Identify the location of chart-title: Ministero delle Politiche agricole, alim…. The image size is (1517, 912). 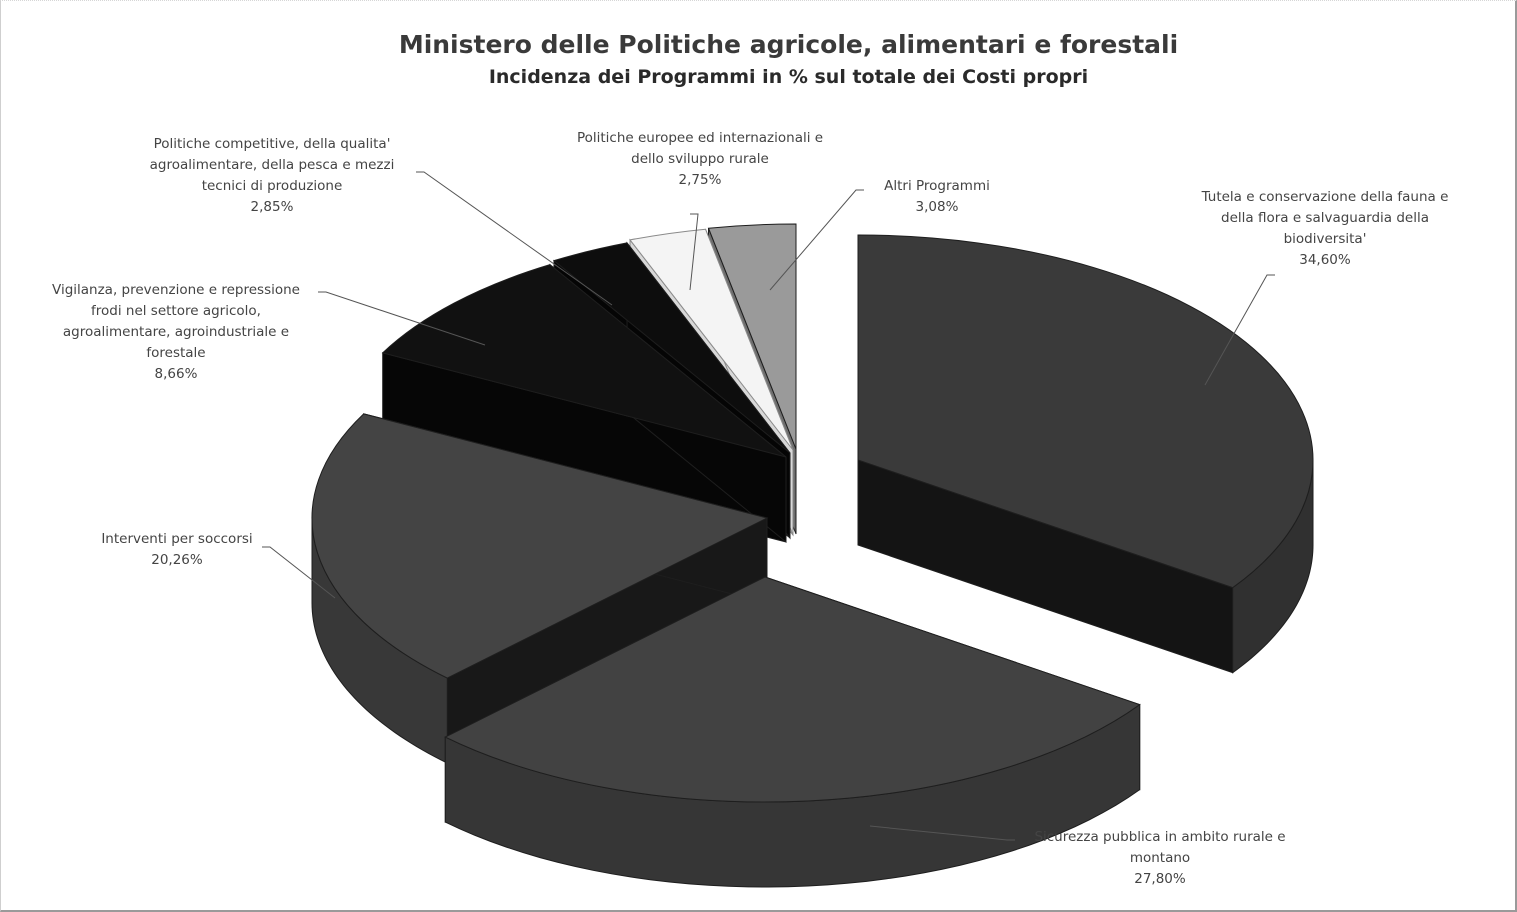
(788, 44).